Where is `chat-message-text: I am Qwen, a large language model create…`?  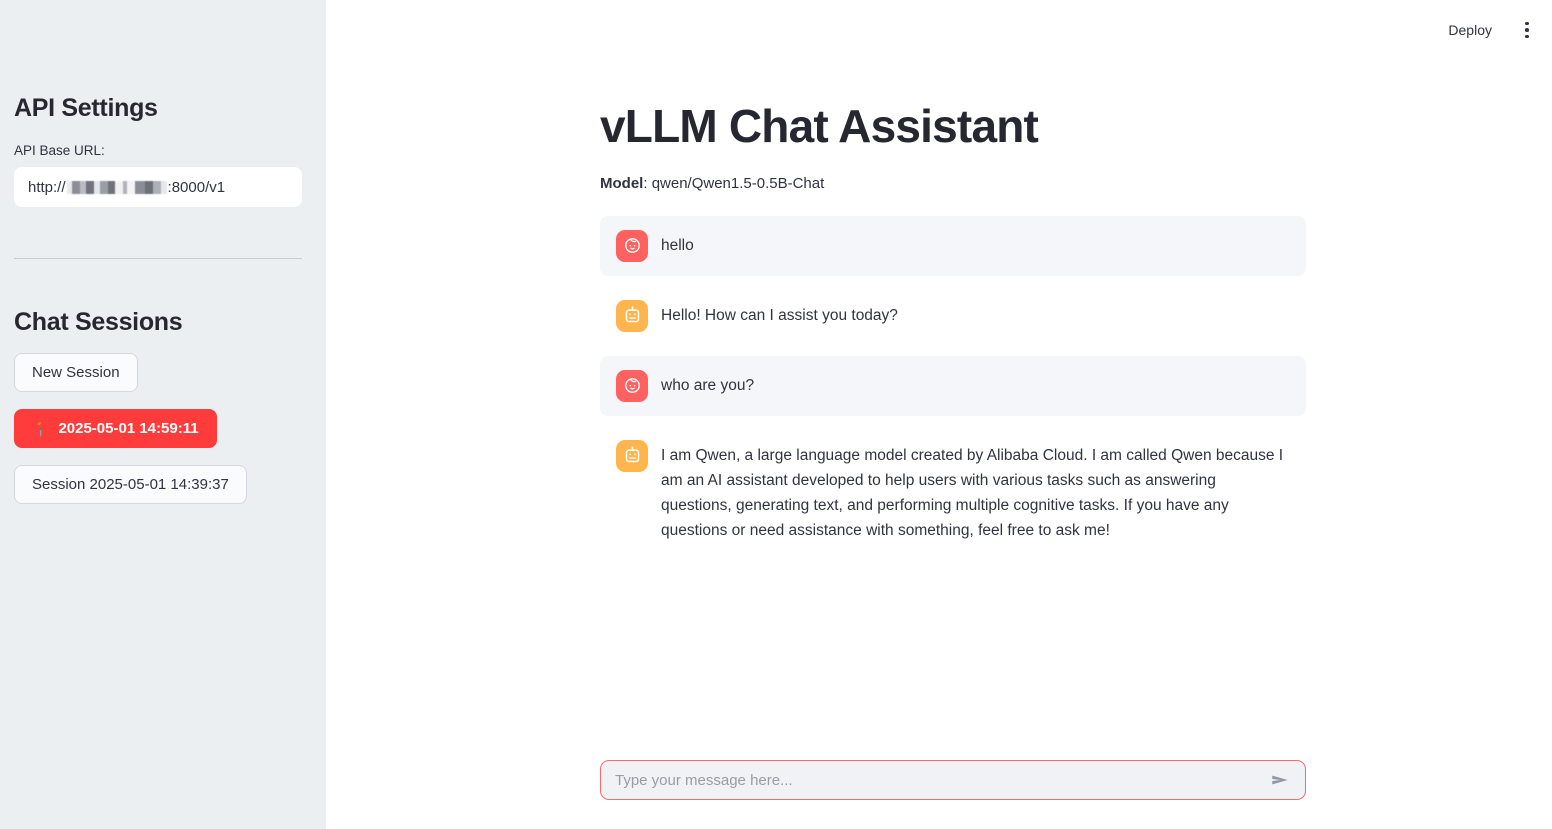
chat-message-text: I am Qwen, a large language model create… is located at coordinates (972, 493).